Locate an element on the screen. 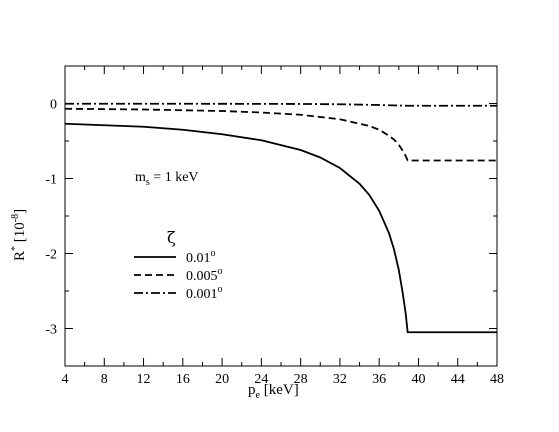 Image resolution: width=559 pixels, height=432 pixels. y-axis-label-main: R is located at coordinates (20, 256).